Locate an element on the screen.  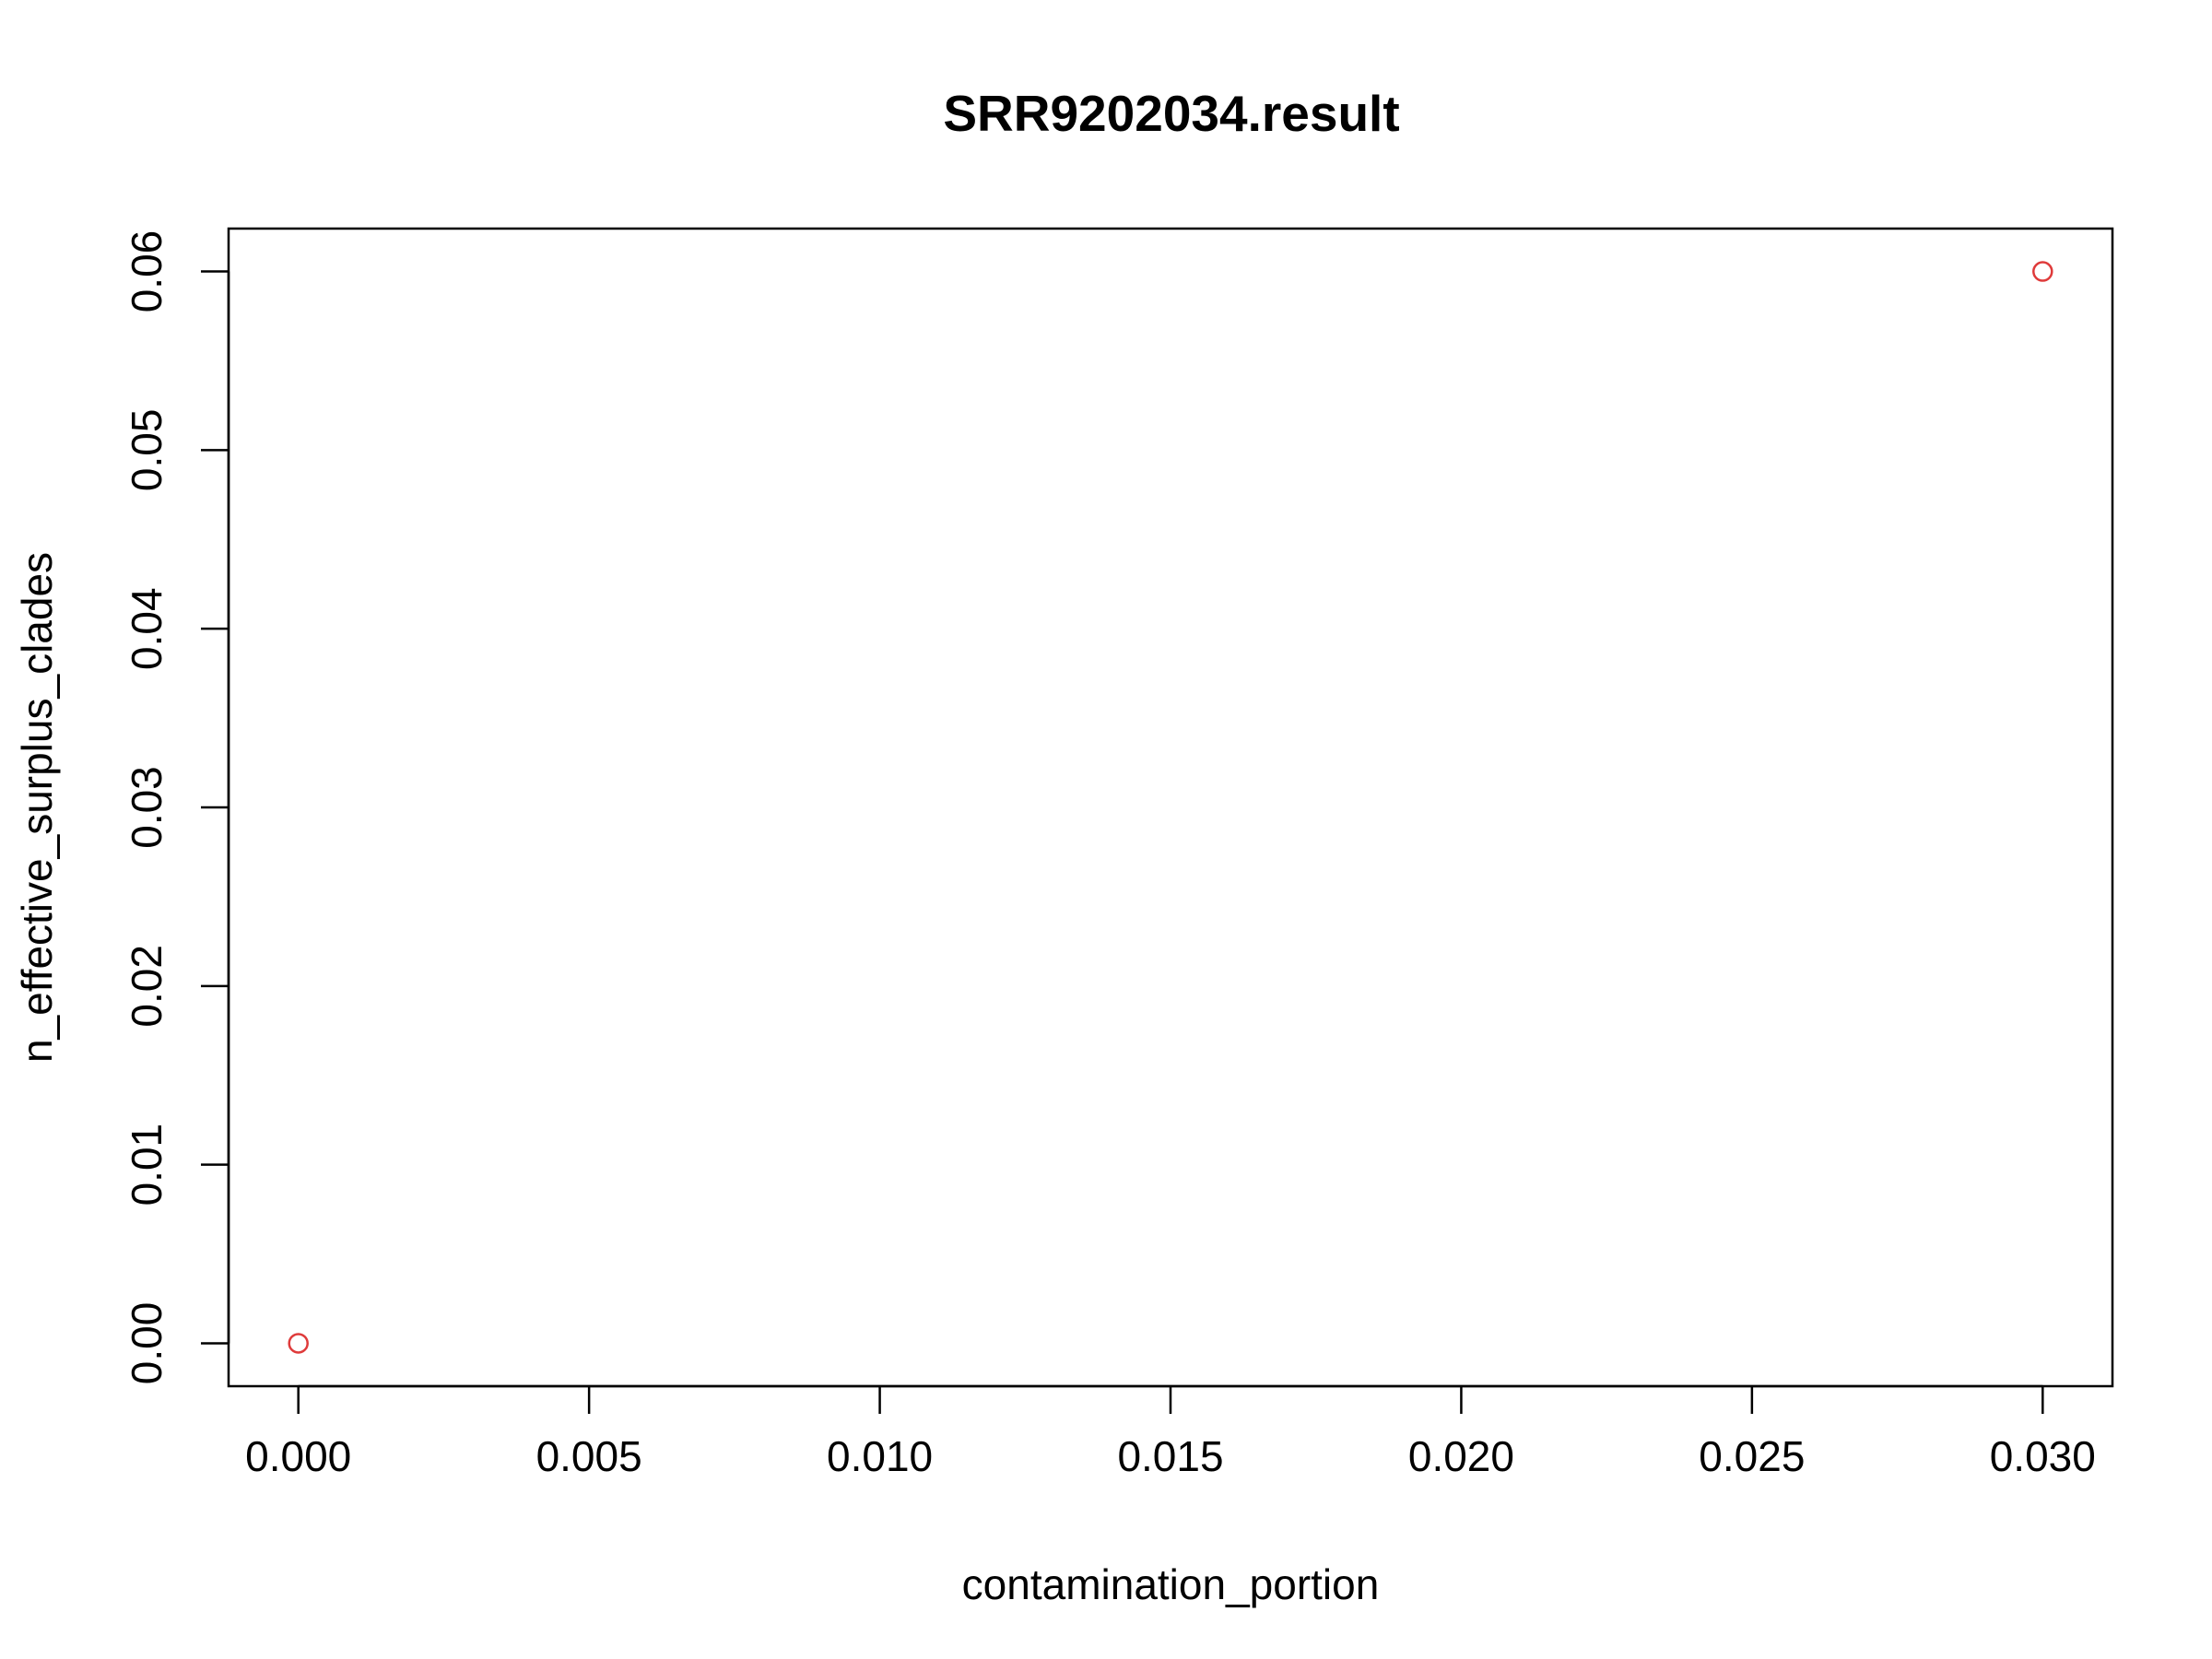
x-tick-label: 0.030 is located at coordinates (2043, 1456).